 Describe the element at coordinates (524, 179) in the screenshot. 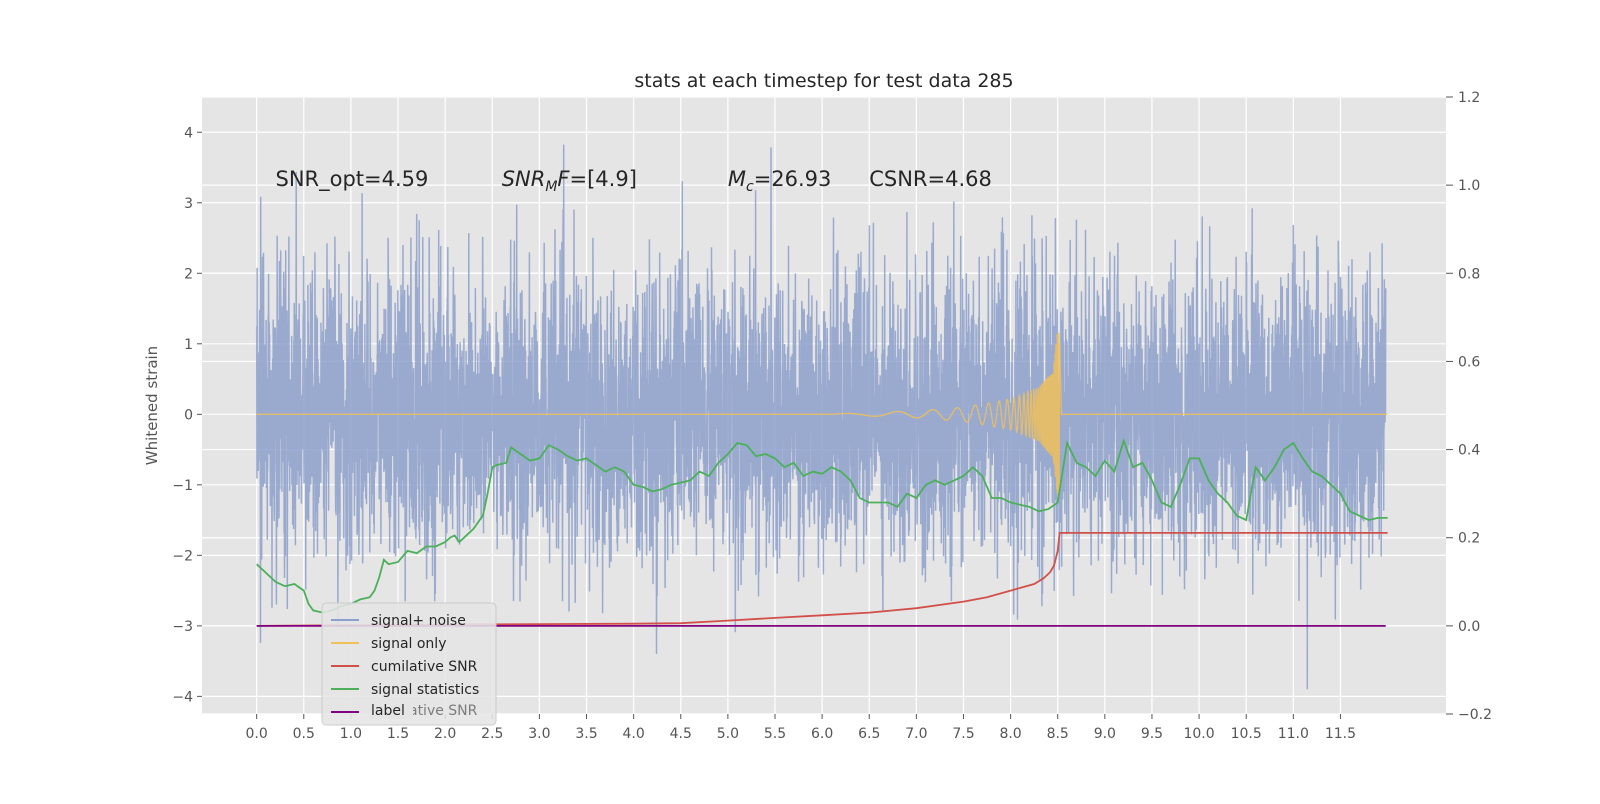

I see `annotation-part: SNR` at that location.